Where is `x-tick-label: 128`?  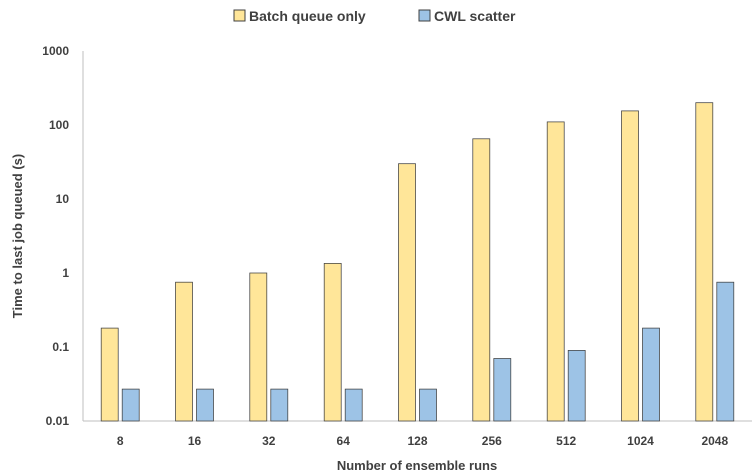 x-tick-label: 128 is located at coordinates (417, 441).